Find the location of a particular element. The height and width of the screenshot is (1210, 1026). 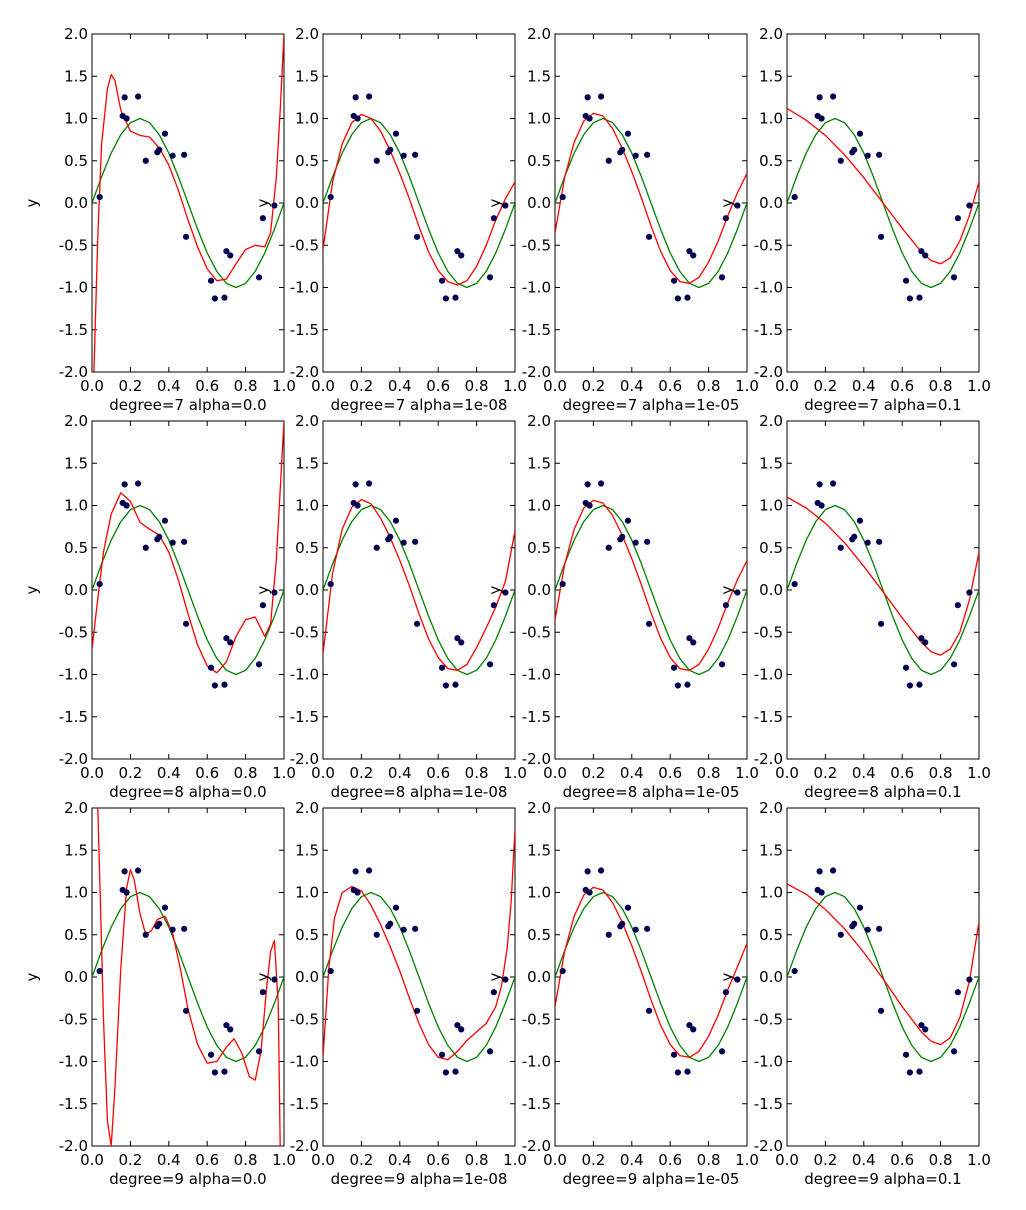

y-tick-label: -0.5 is located at coordinates (73, 1019).